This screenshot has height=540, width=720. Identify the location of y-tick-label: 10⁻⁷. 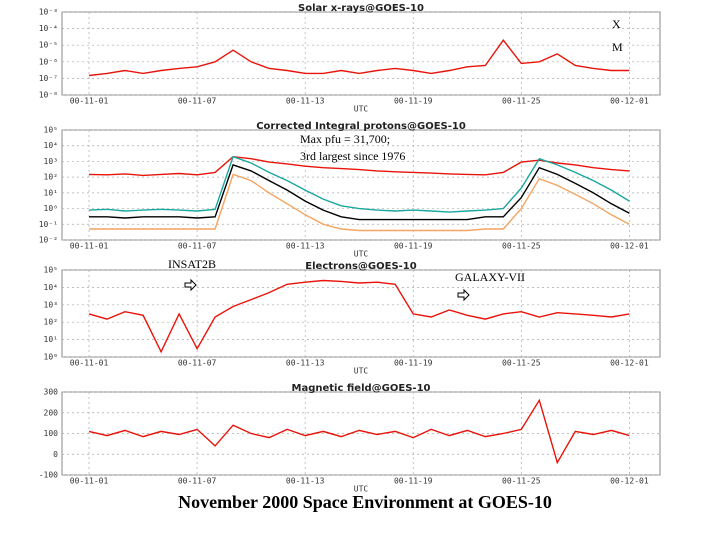
(48, 78).